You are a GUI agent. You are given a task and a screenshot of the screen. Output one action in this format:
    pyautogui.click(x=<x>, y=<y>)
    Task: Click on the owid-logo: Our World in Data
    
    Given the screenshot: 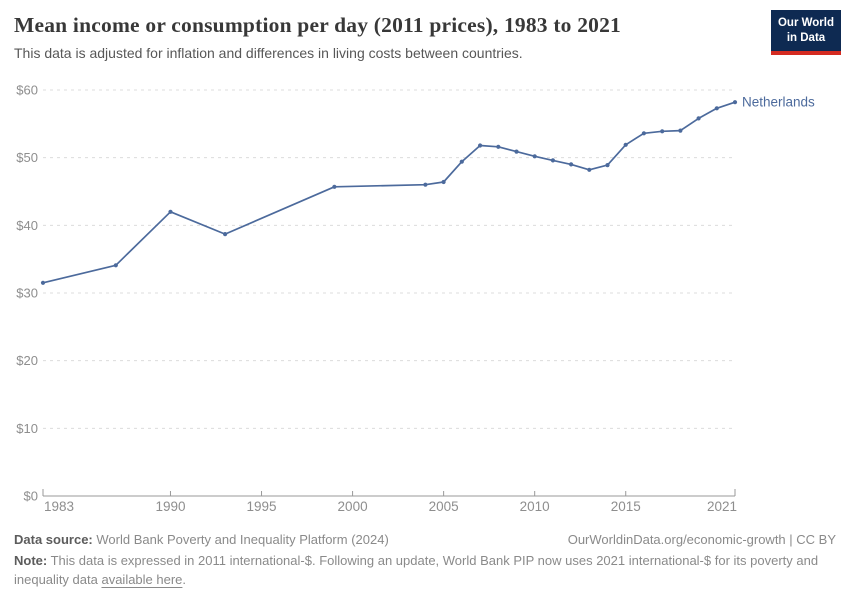 What is the action you would take?
    pyautogui.click(x=806, y=32)
    